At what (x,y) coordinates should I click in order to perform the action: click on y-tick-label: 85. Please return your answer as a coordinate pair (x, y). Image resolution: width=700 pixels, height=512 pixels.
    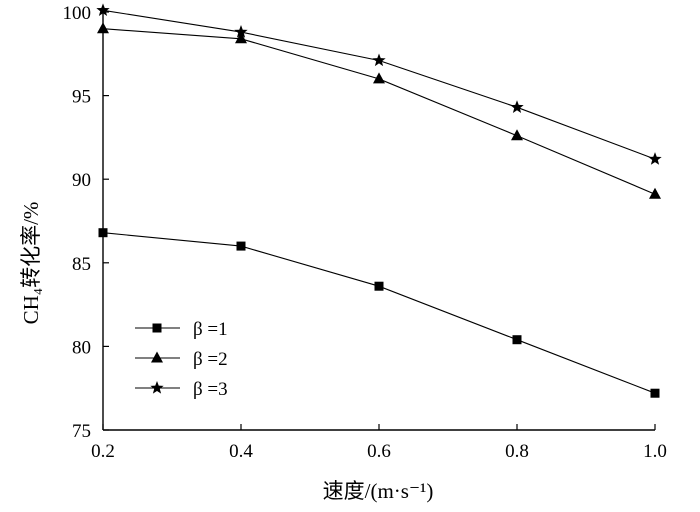
    Looking at the image, I should click on (81, 264).